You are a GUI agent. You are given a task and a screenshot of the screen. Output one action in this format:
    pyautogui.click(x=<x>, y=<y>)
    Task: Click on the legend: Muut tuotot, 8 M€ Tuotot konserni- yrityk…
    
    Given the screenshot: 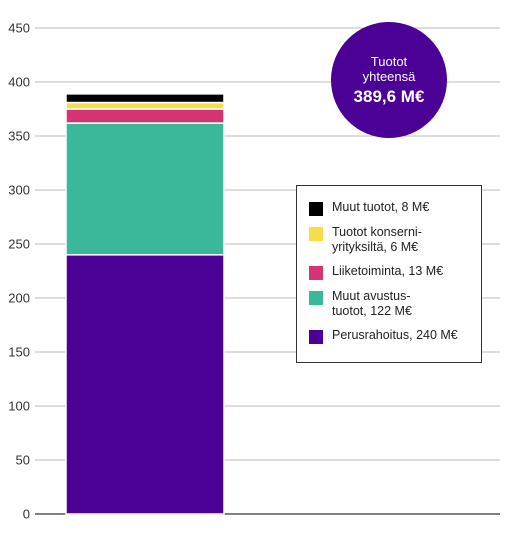 What is the action you would take?
    pyautogui.click(x=389, y=274)
    